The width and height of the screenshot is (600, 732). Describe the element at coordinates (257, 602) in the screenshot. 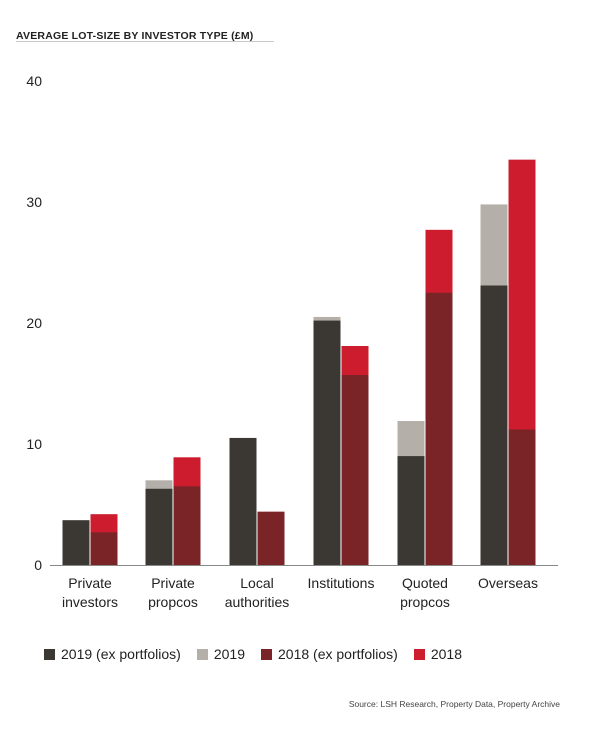

I see `x-tick-label: authorities` at that location.